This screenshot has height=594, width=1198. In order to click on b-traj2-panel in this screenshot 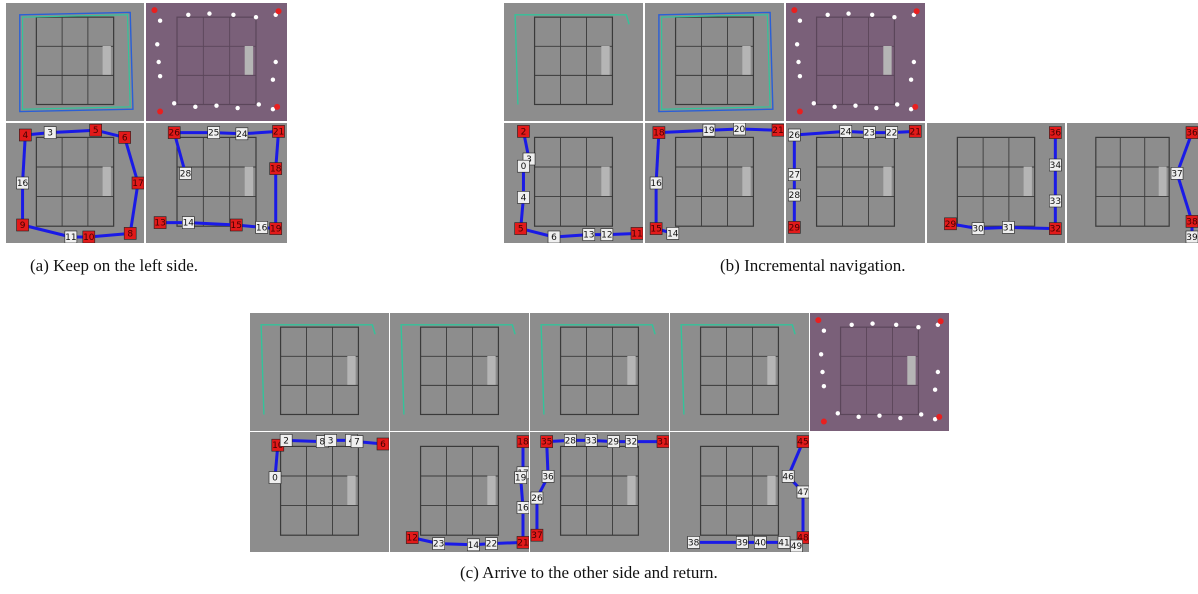, I will do `click(714, 62)`.